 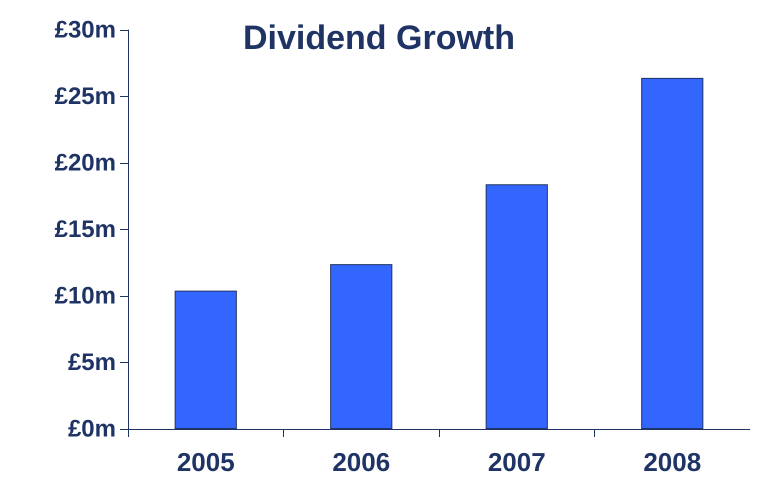 What do you see at coordinates (517, 462) in the screenshot?
I see `x-tick-label: 2007` at bounding box center [517, 462].